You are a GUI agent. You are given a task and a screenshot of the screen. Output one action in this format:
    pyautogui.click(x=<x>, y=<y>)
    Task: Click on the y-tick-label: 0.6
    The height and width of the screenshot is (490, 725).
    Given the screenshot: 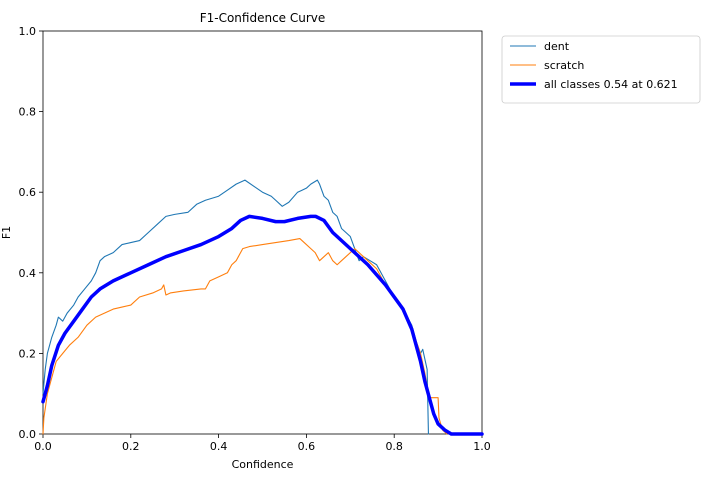 What is the action you would take?
    pyautogui.click(x=28, y=192)
    